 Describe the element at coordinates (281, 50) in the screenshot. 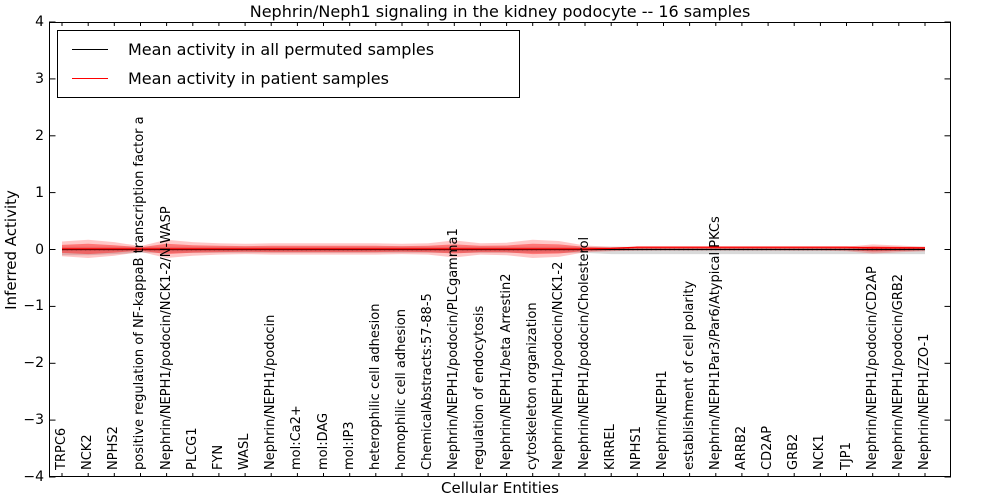

I see `legend-label-permuted: Mean activity in all permuted samples` at that location.